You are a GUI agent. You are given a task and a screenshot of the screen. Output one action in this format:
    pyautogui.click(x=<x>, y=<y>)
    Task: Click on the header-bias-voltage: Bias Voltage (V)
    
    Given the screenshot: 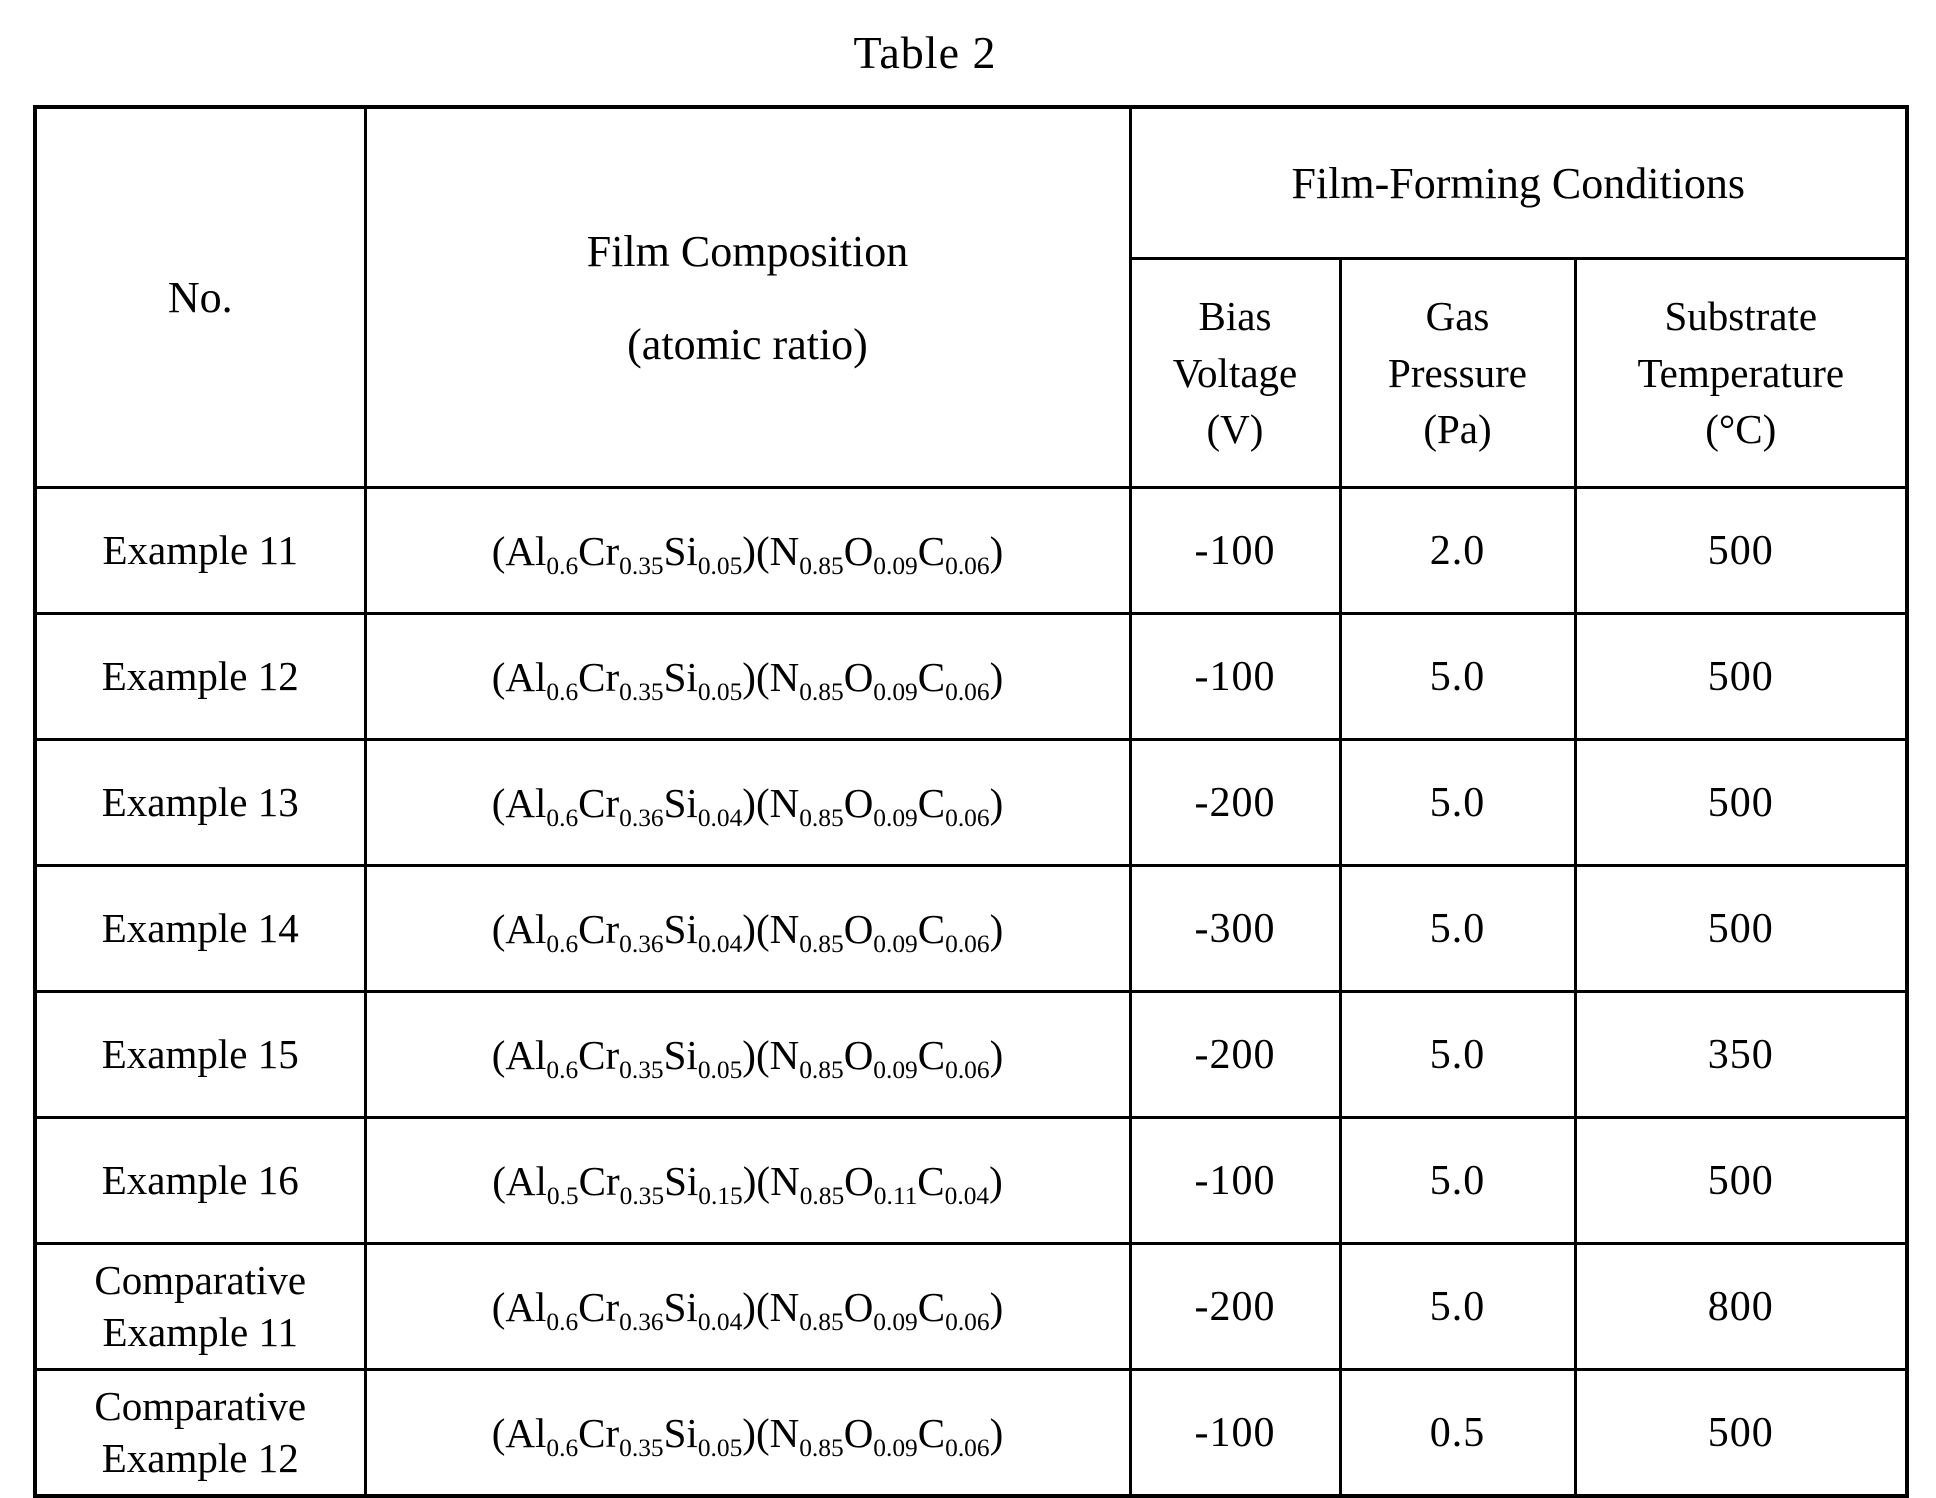 What is the action you would take?
    pyautogui.click(x=1235, y=373)
    